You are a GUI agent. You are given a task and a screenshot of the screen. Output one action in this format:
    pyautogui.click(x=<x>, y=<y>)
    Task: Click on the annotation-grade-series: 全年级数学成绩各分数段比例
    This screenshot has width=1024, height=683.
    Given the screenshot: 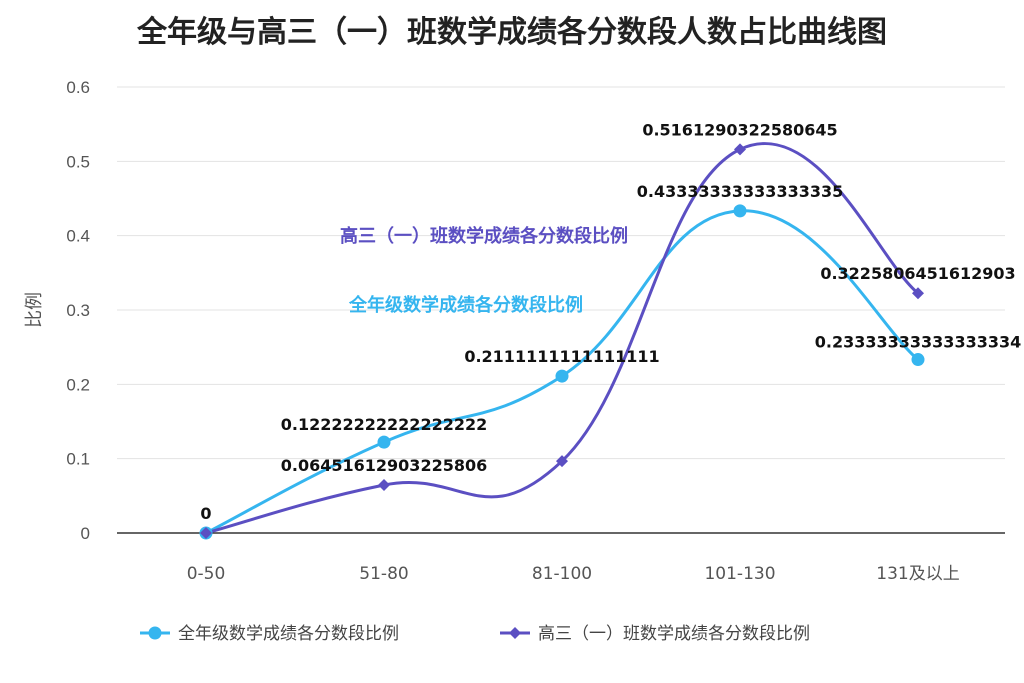 What is the action you would take?
    pyautogui.click(x=465, y=305)
    